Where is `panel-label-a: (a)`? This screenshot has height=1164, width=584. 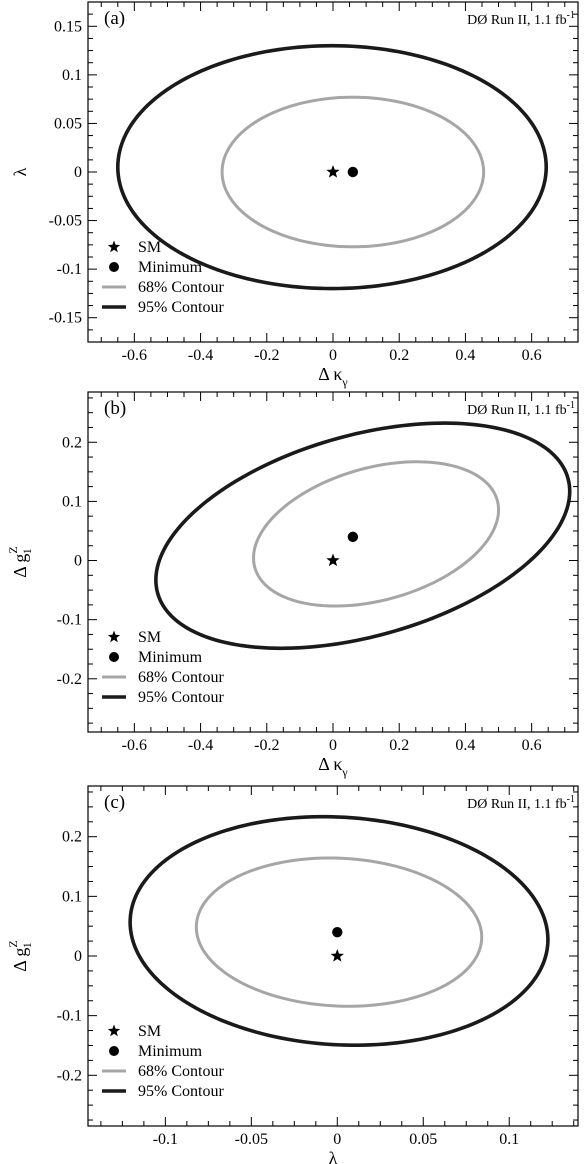
panel-label-a: (a) is located at coordinates (114, 18).